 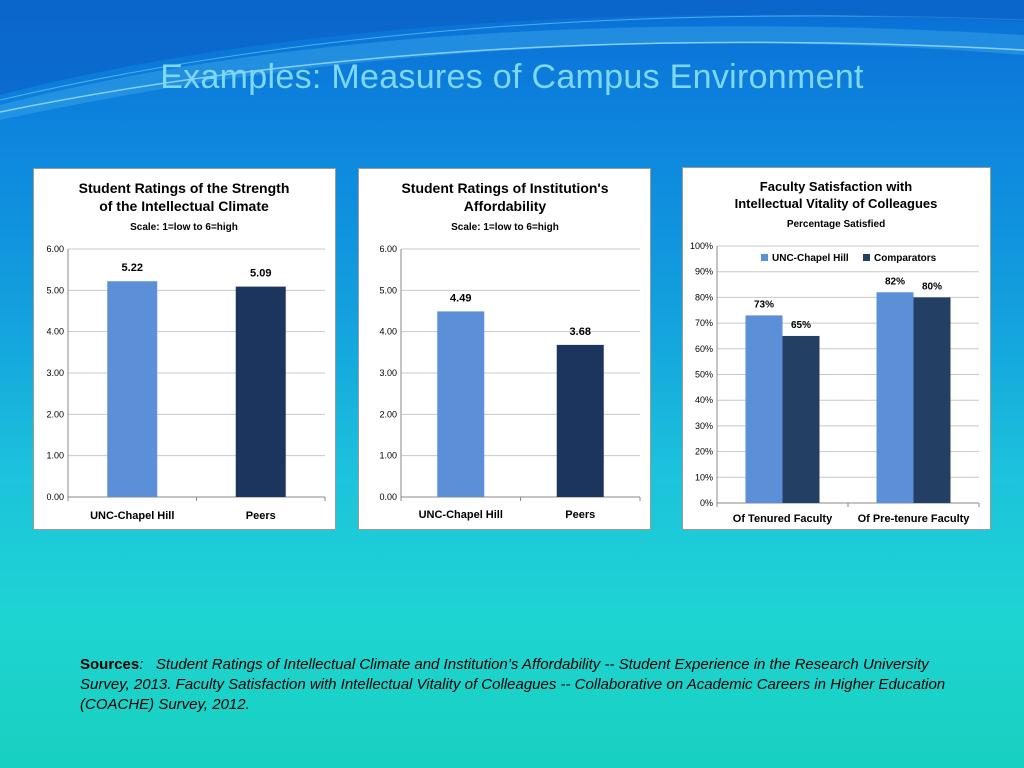 What do you see at coordinates (836, 224) in the screenshot?
I see `chart-subtitle: Percentage Satisfied` at bounding box center [836, 224].